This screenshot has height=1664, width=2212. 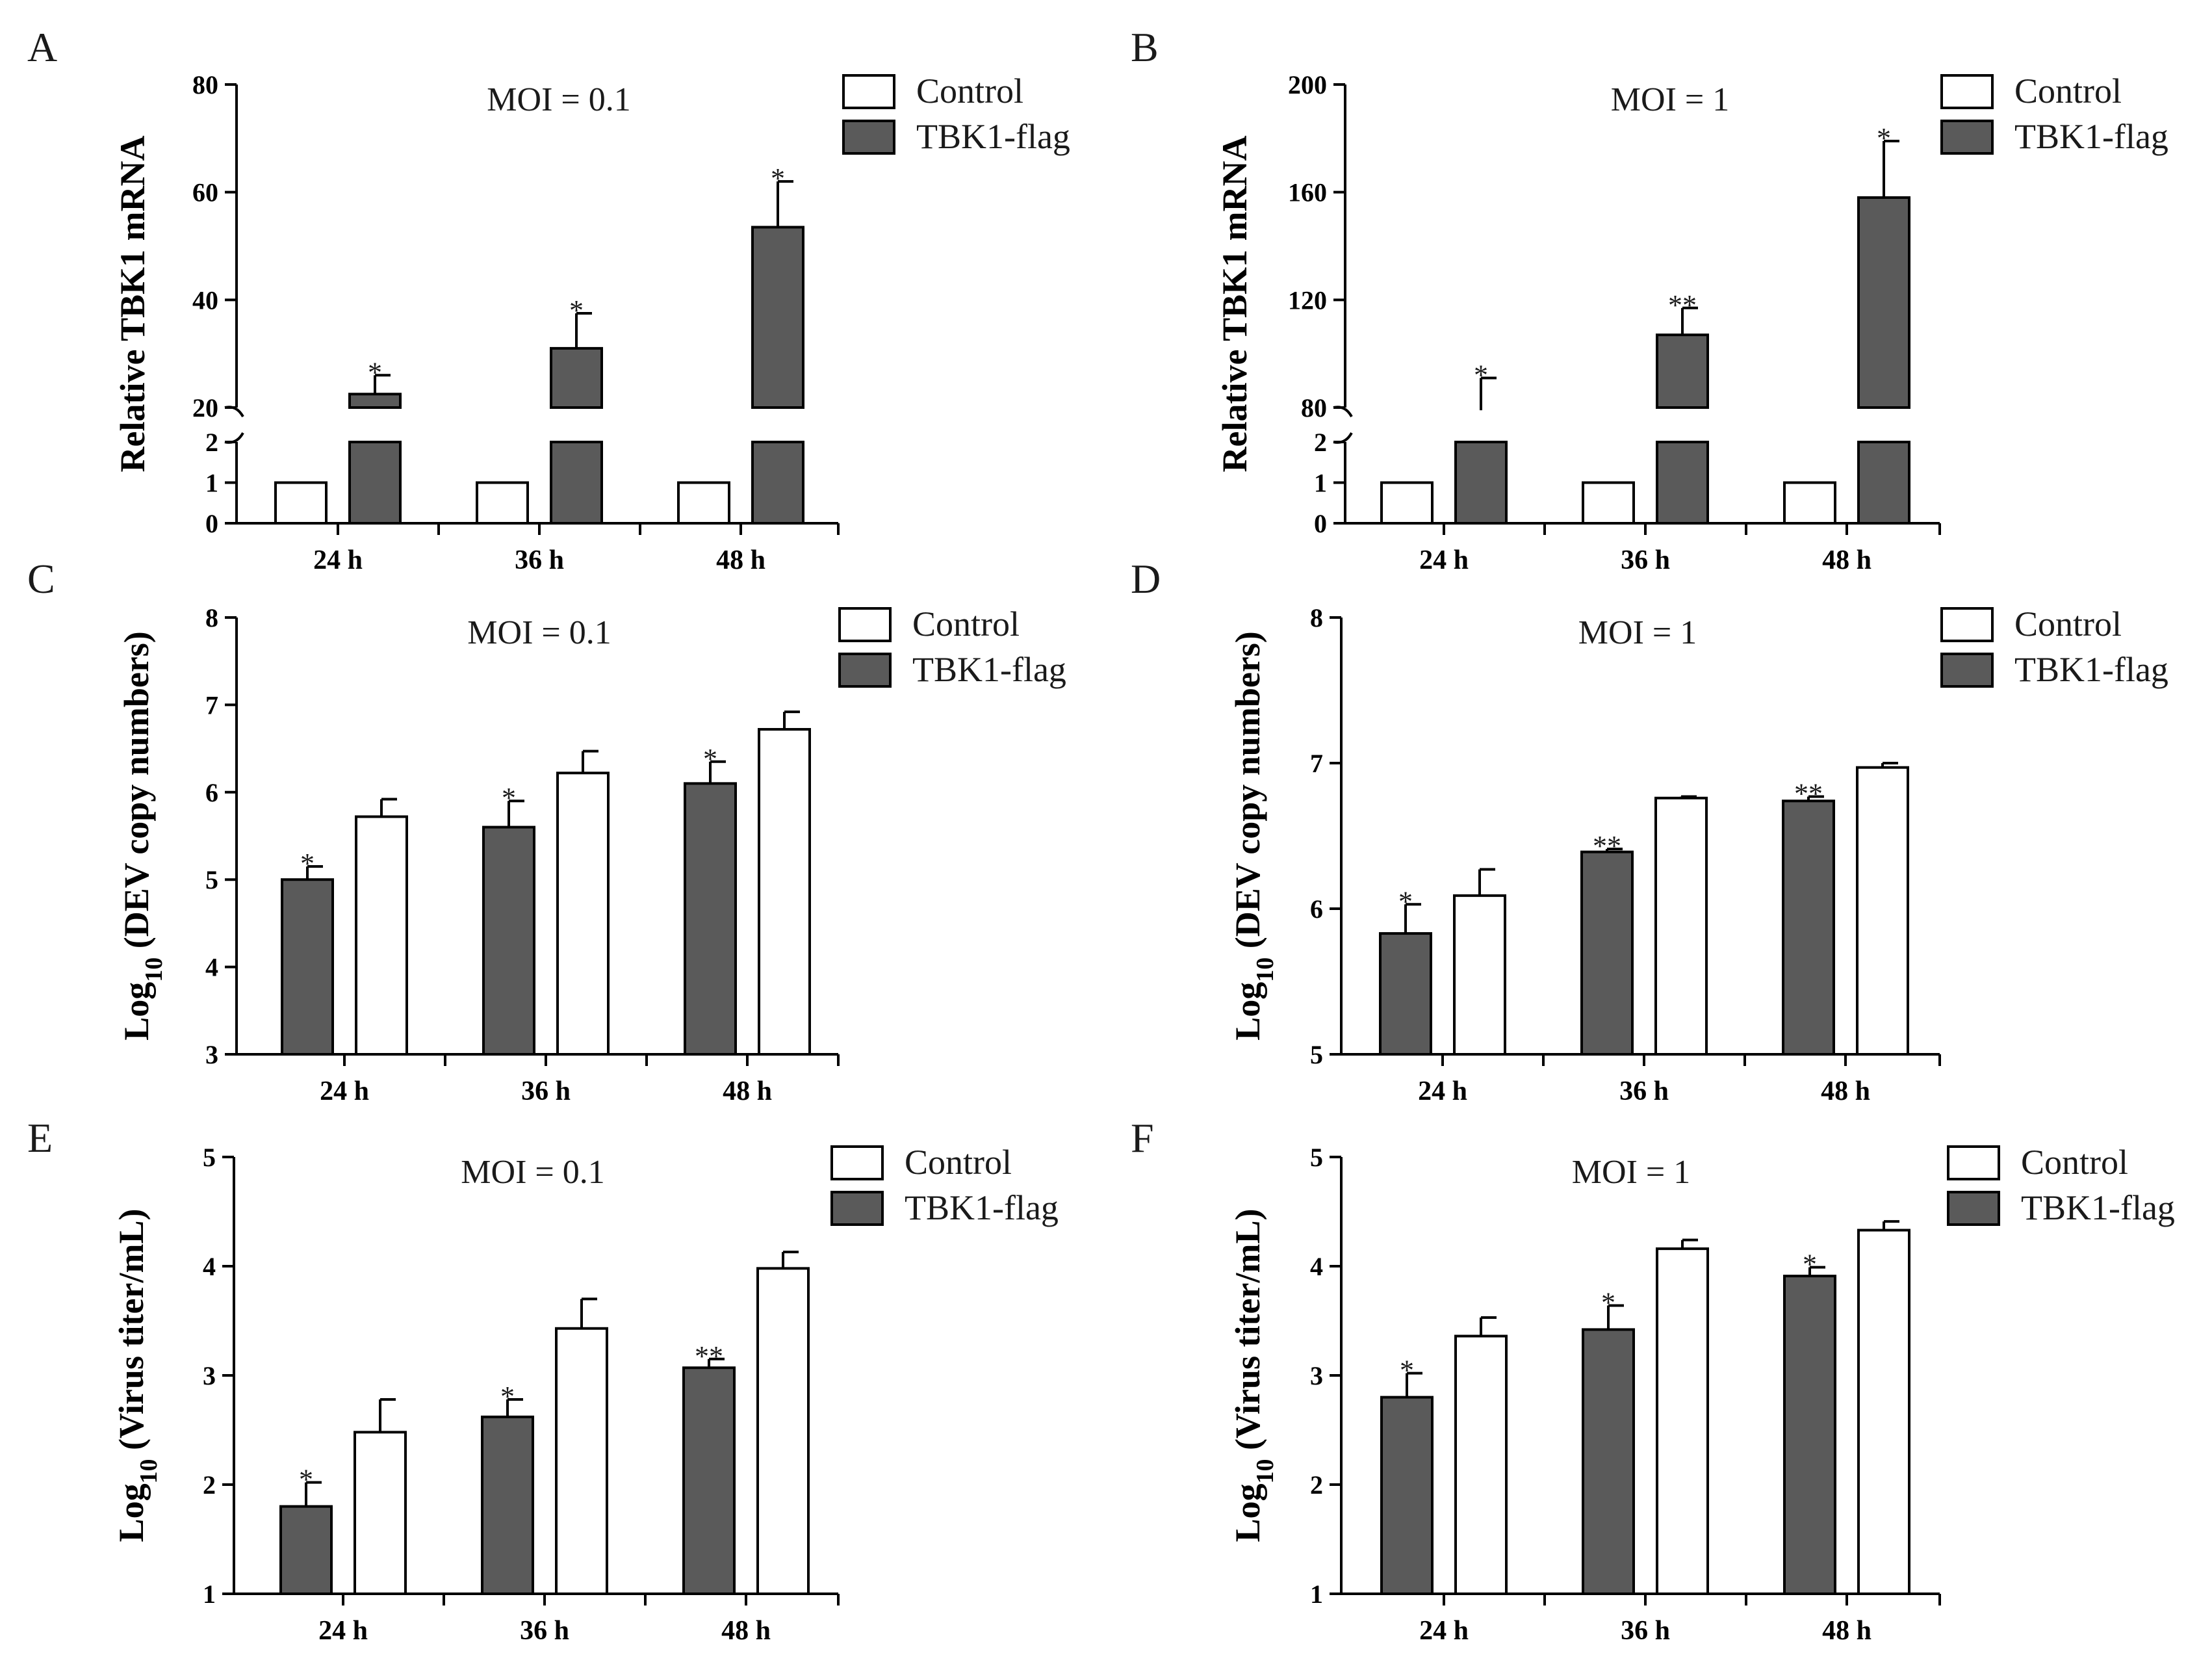 I want to click on y-tick-label: 80, so click(x=205, y=84).